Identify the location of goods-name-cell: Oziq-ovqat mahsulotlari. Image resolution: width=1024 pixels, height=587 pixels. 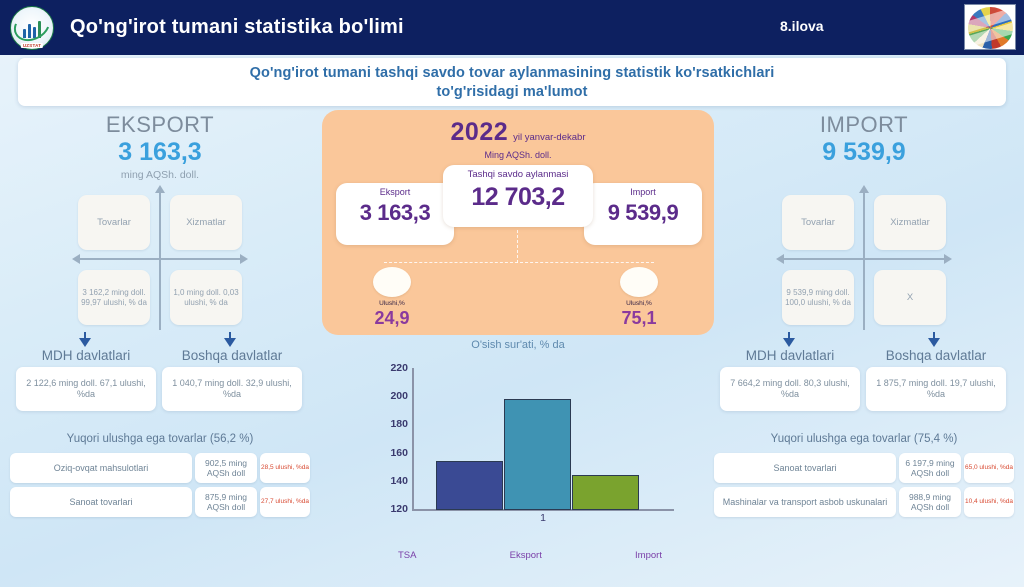
(101, 468).